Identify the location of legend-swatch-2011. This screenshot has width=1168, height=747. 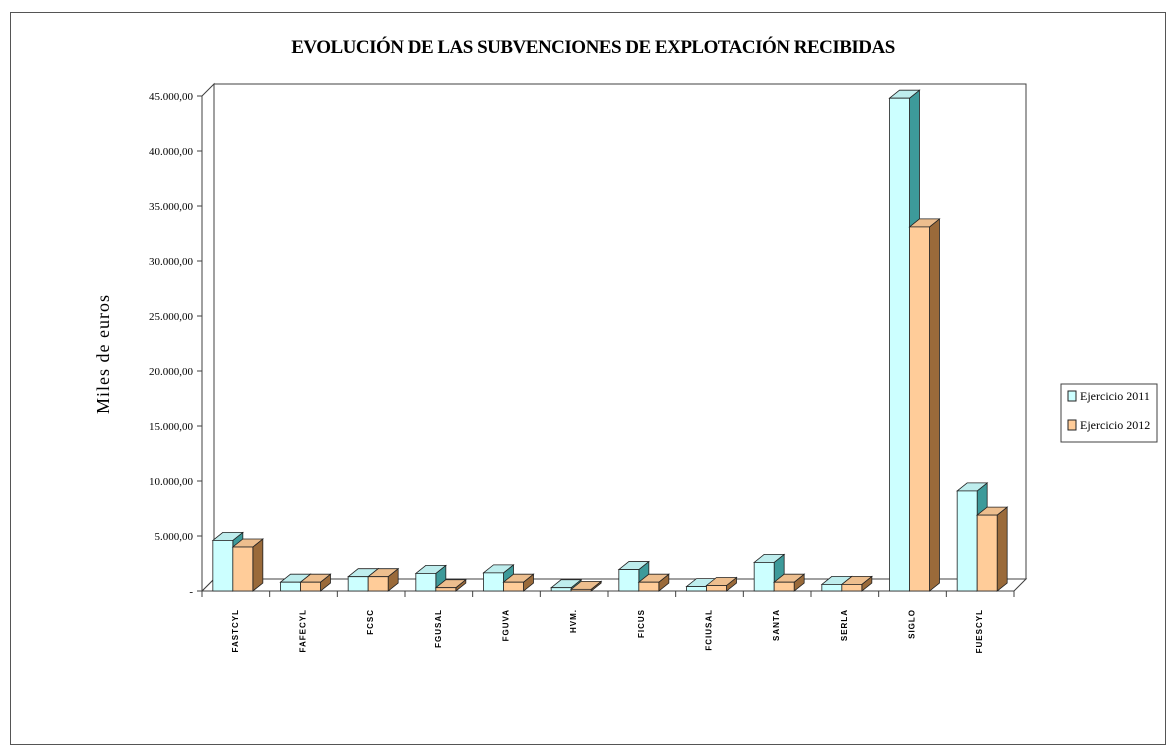
(1072, 396).